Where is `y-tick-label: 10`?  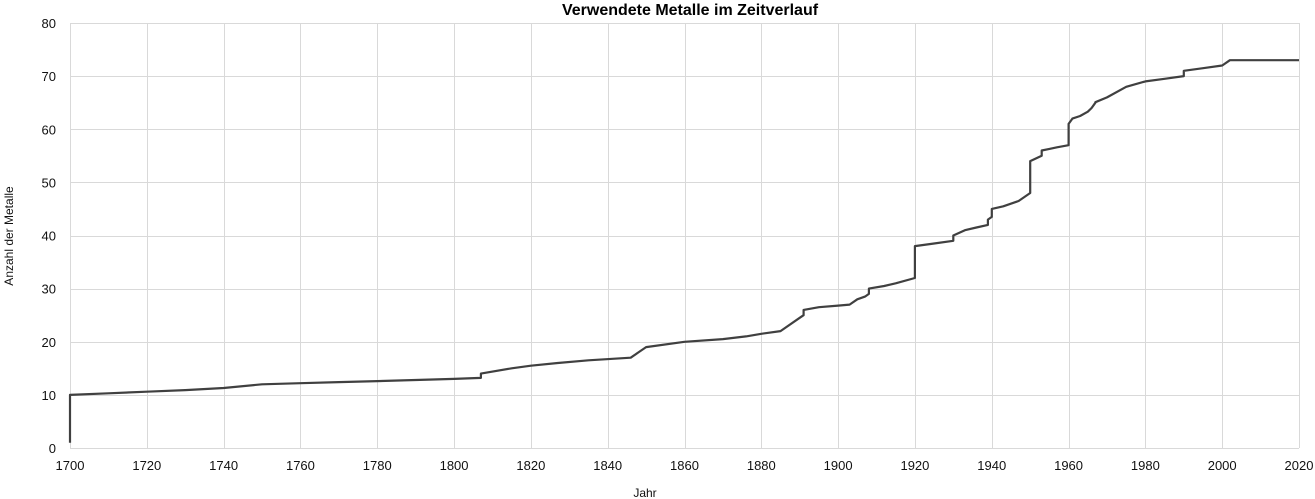
y-tick-label: 10 is located at coordinates (49, 395).